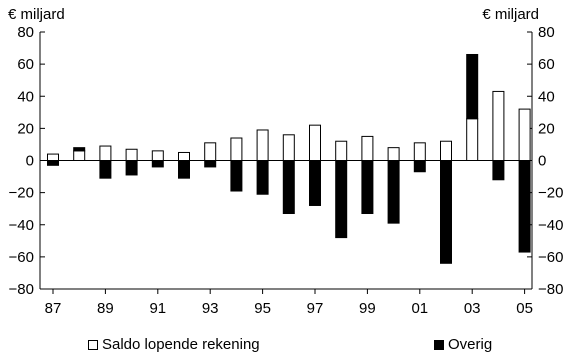  I want to click on y-tick-label-left: 40, so click(25, 96).